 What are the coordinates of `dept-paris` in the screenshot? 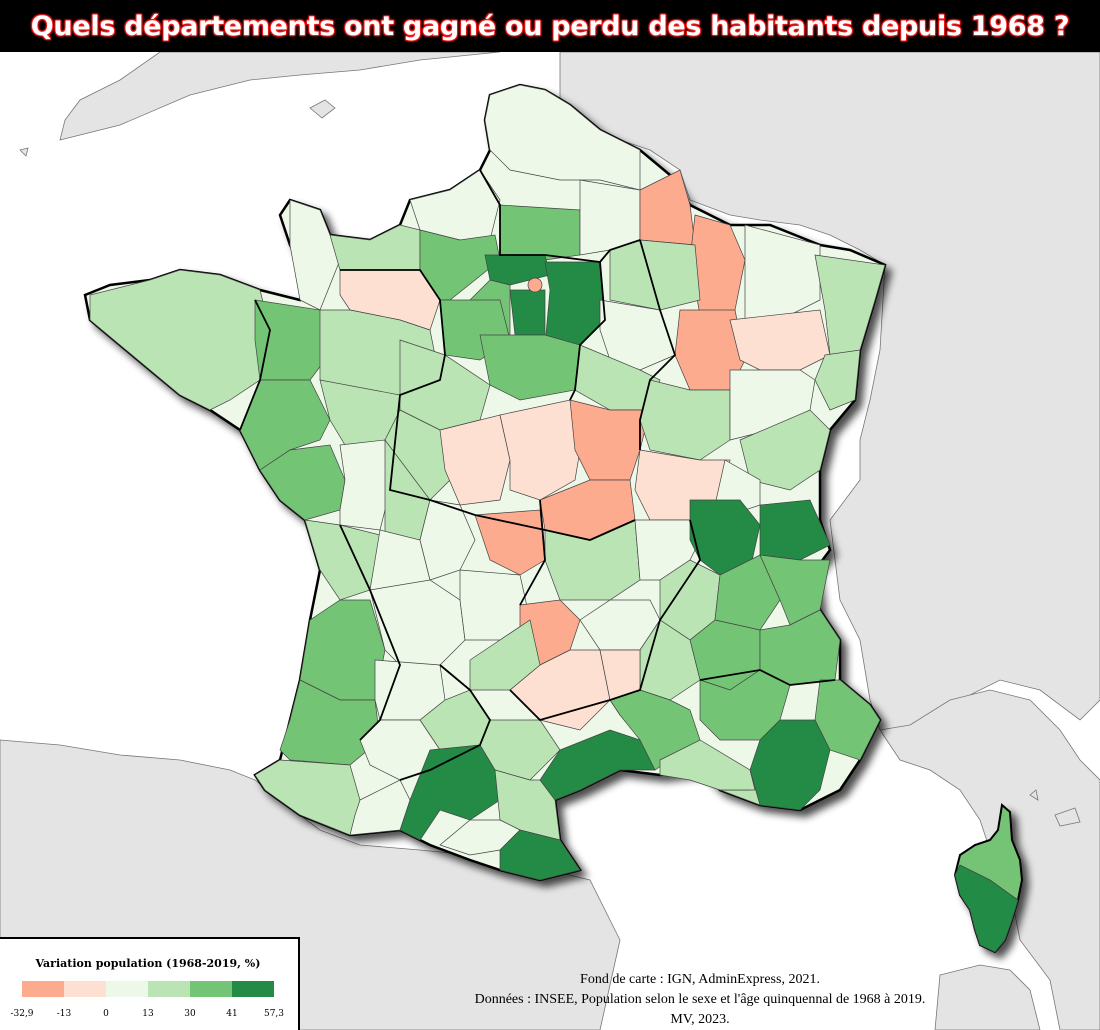 It's located at (535, 285).